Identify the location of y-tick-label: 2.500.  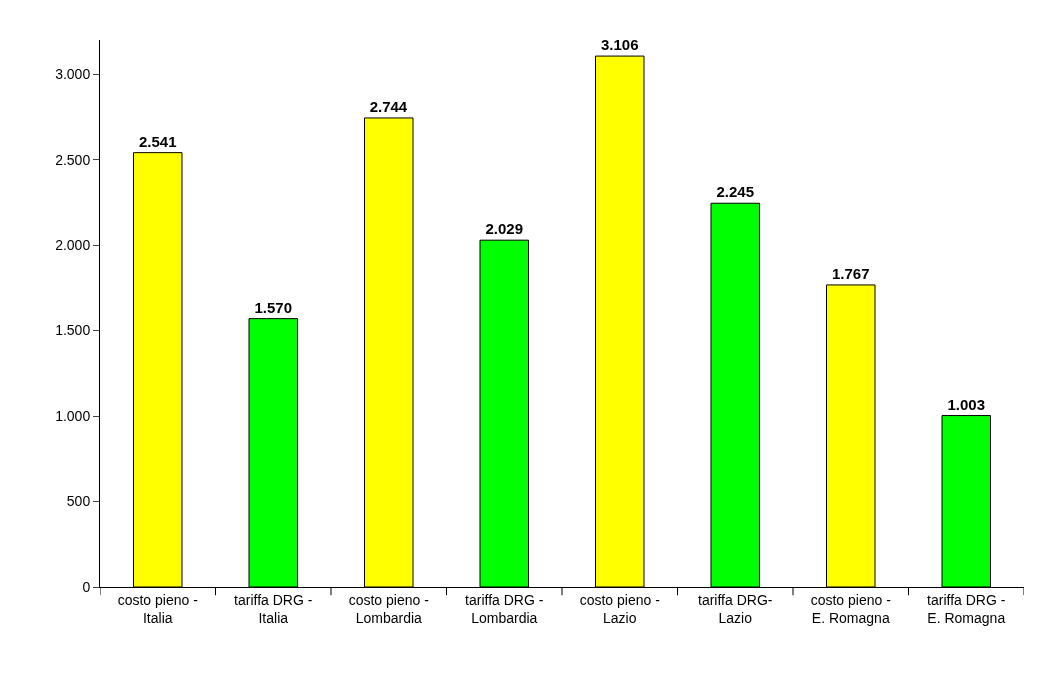
(73, 159).